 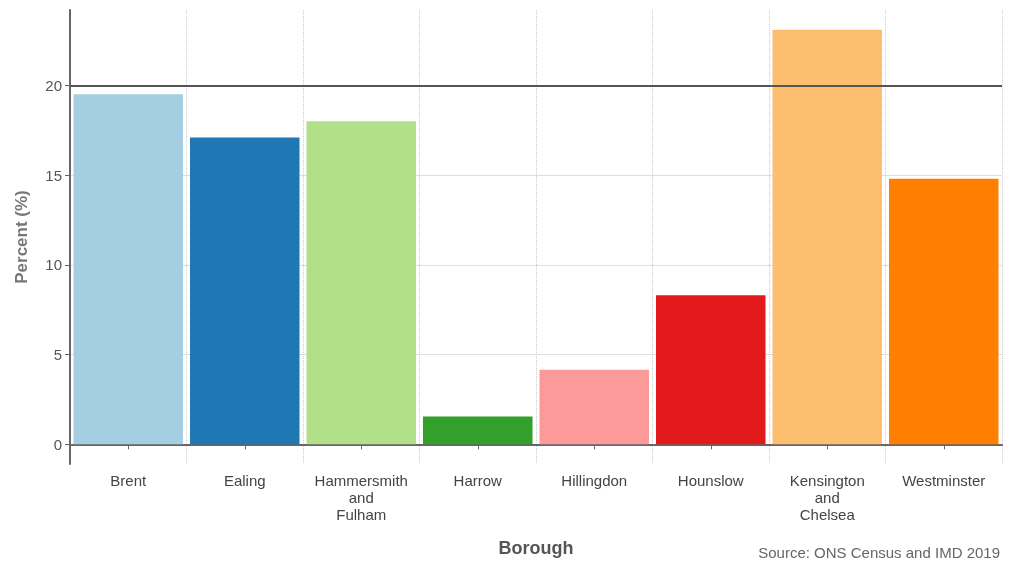 What do you see at coordinates (827, 497) in the screenshot?
I see `x-tick-label: Kensington and Chelsea` at bounding box center [827, 497].